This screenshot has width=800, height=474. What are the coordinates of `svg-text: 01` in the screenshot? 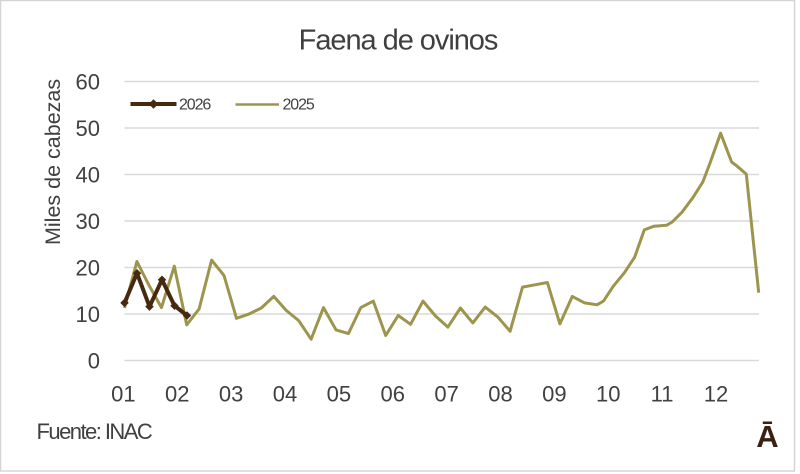 It's located at (123, 394).